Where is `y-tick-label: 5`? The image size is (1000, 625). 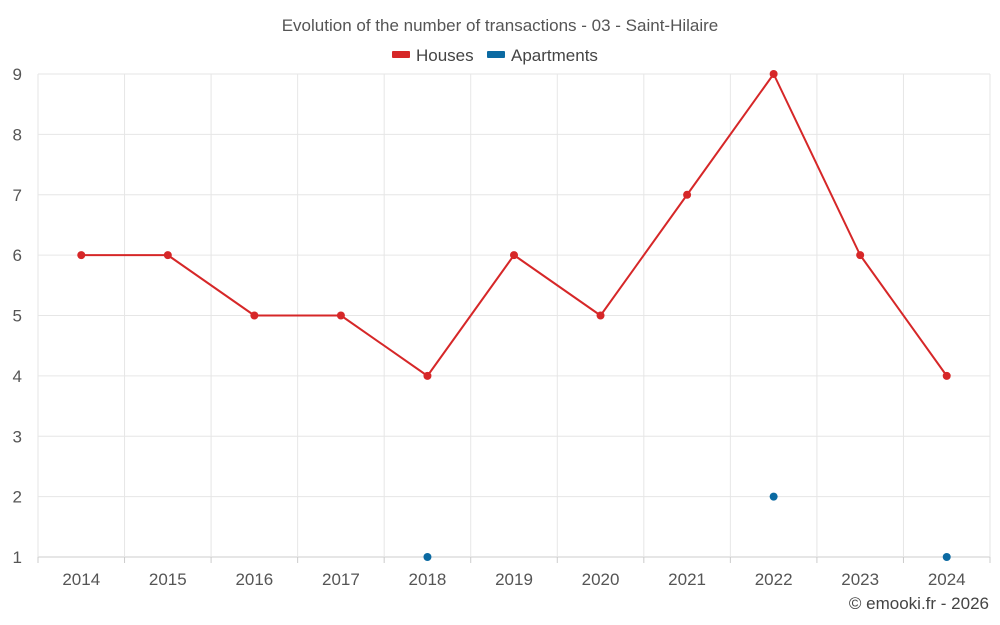
y-tick-label: 5 is located at coordinates (17, 316).